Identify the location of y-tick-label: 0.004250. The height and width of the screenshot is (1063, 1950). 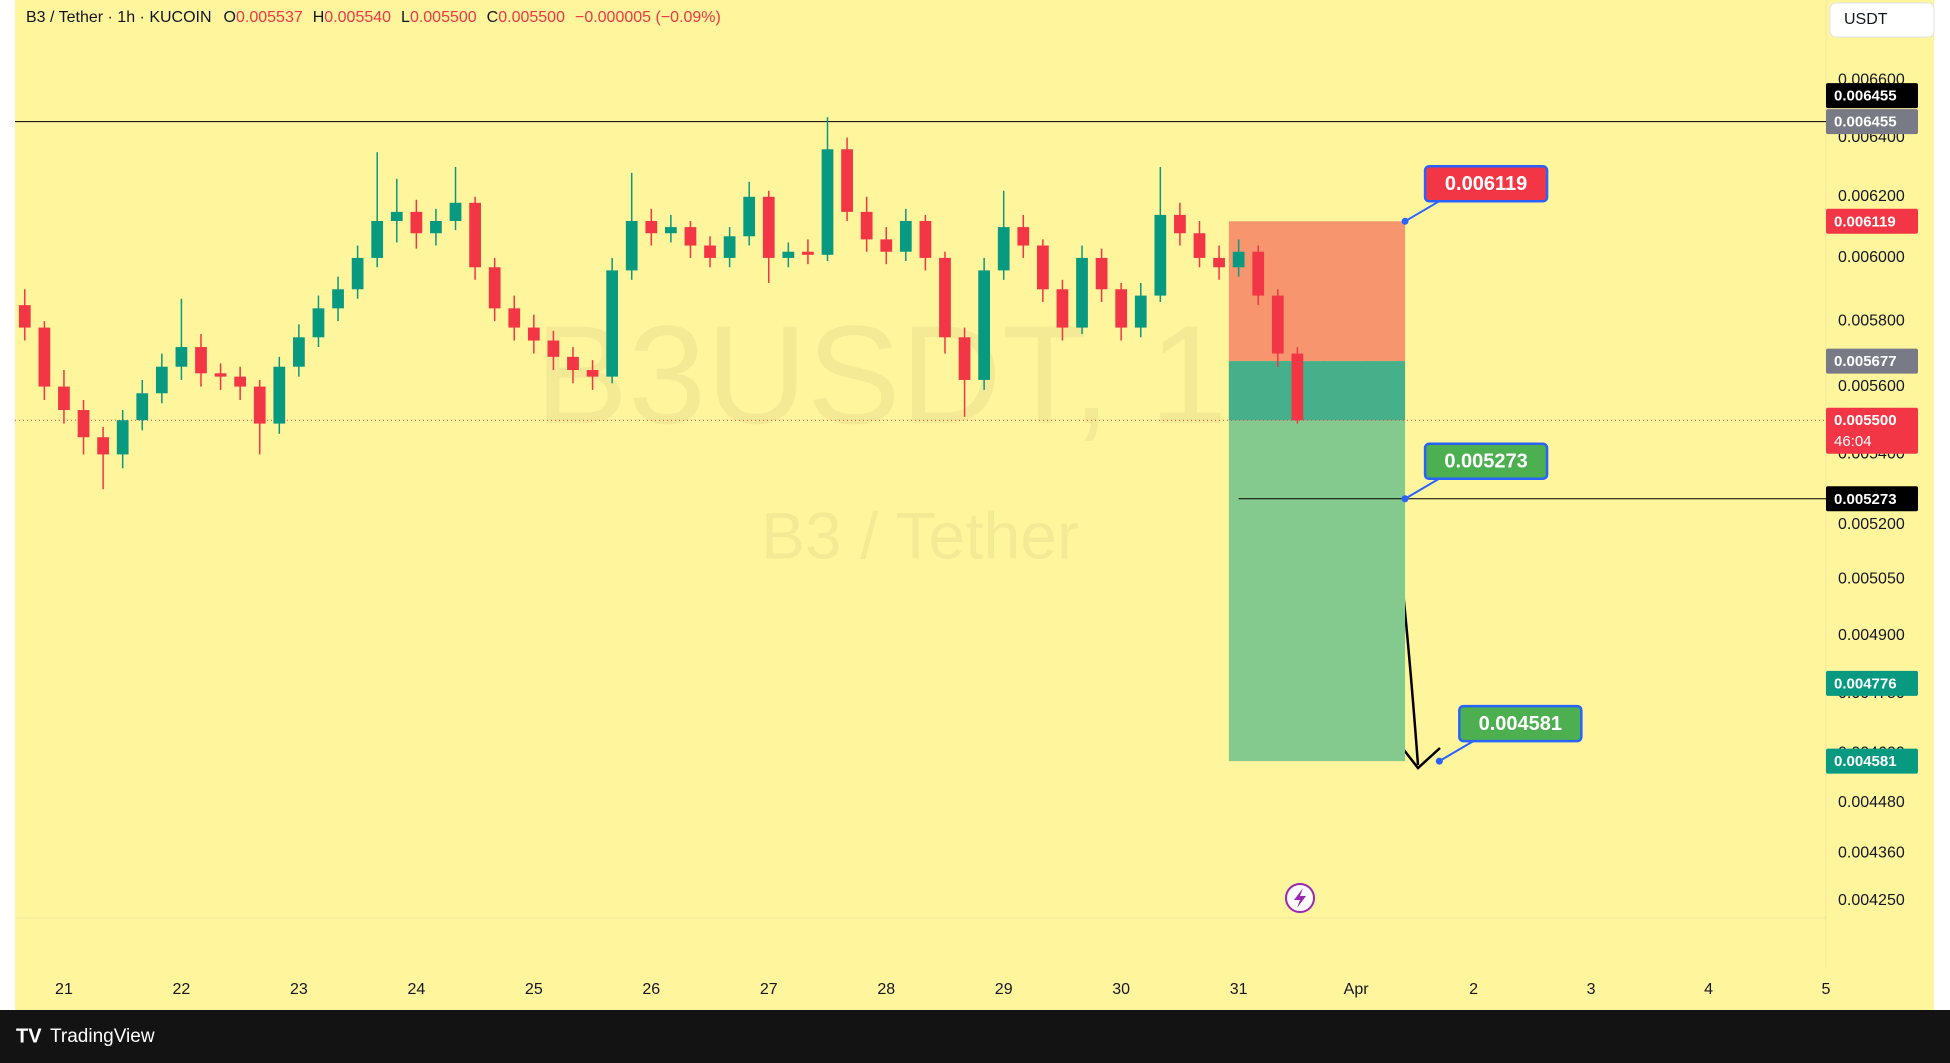
(1871, 900).